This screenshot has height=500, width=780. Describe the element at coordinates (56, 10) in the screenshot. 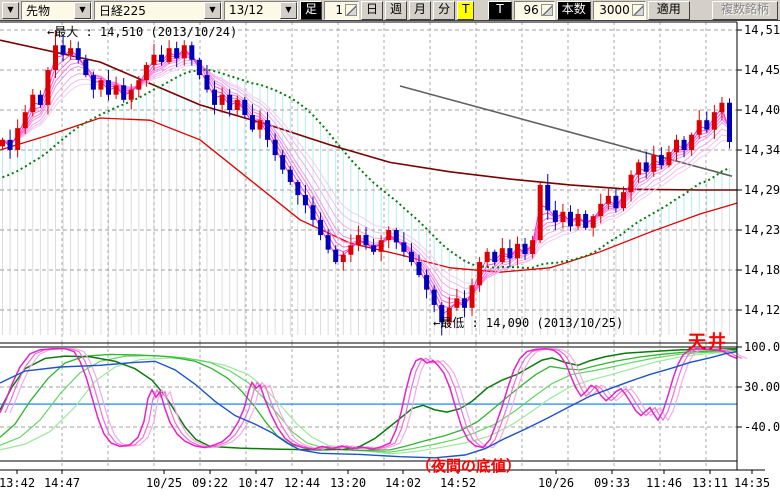

I see `asset-class-combo: 先物 ▼` at that location.